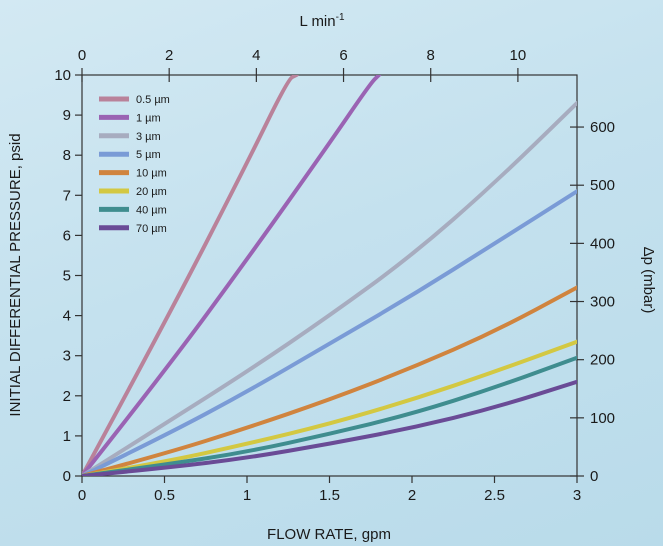 Image resolution: width=663 pixels, height=546 pixels. What do you see at coordinates (15, 274) in the screenshot?
I see `y-axis-title: INITIAL DIFFERENTIAL PRESSURE, psid` at bounding box center [15, 274].